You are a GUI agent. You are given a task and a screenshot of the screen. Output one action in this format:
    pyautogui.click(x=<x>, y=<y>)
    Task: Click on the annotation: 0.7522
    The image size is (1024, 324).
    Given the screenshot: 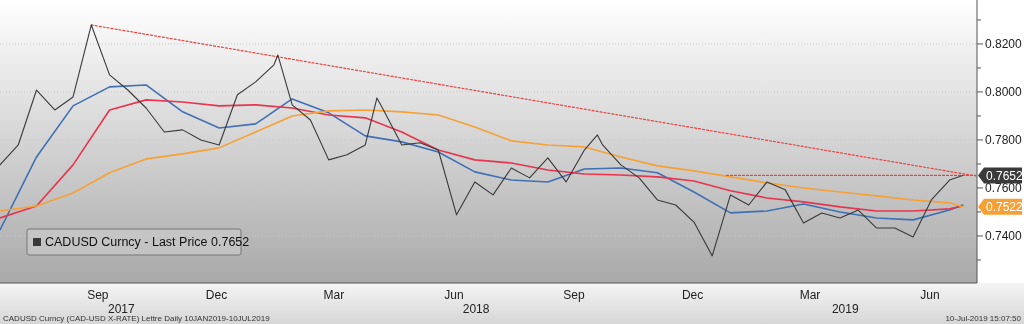 What is the action you would take?
    pyautogui.click(x=1005, y=206)
    